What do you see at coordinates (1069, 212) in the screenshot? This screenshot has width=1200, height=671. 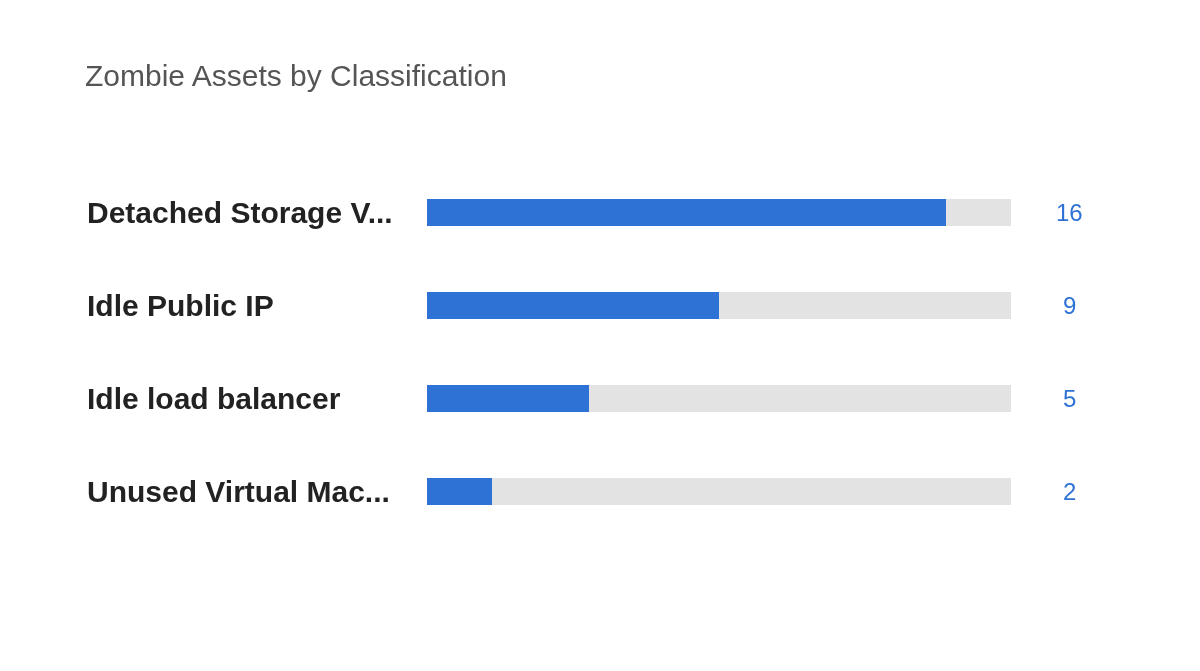 I see `data-label: 16` at bounding box center [1069, 212].